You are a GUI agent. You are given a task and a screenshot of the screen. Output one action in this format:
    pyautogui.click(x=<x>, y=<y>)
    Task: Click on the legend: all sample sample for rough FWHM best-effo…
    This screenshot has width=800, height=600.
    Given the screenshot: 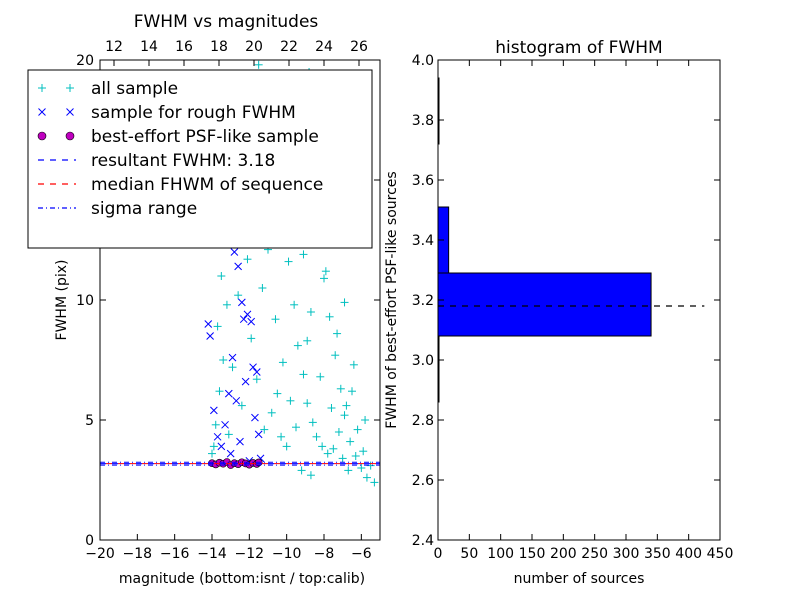 What is the action you would take?
    pyautogui.click(x=200, y=159)
    